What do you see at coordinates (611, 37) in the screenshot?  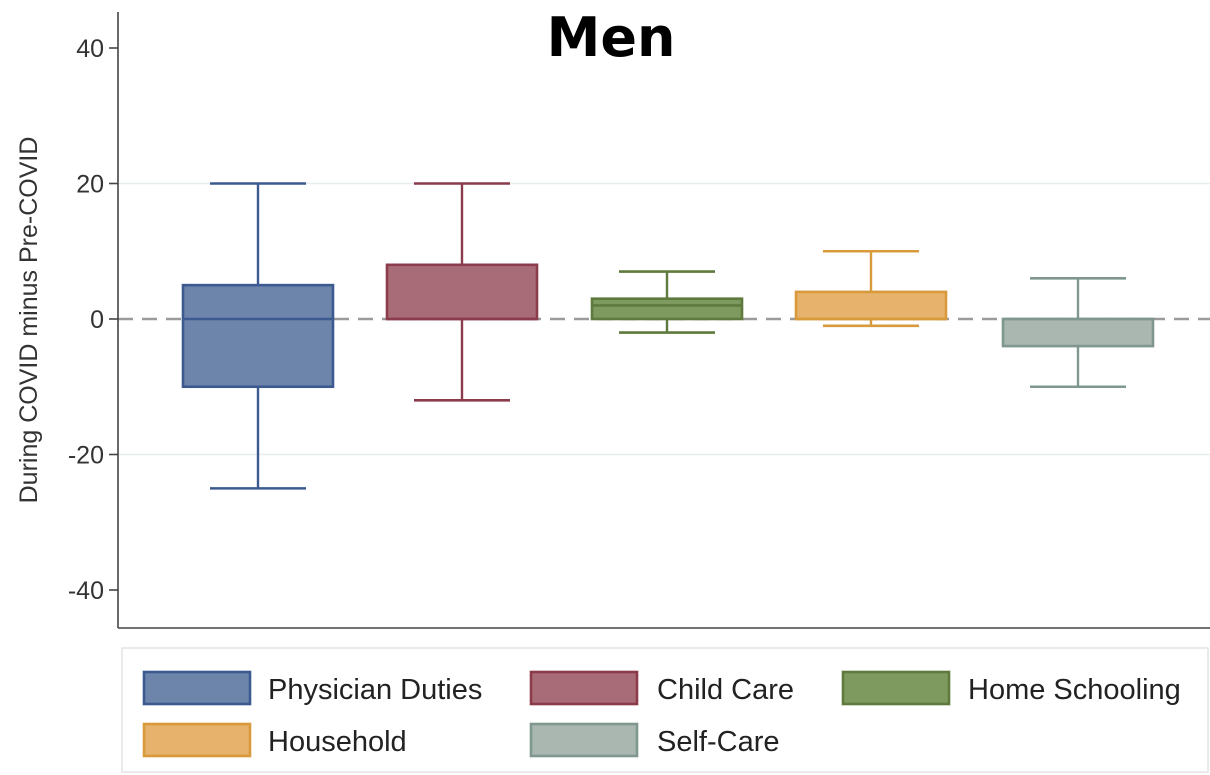 I see `chart-title: Men` at bounding box center [611, 37].